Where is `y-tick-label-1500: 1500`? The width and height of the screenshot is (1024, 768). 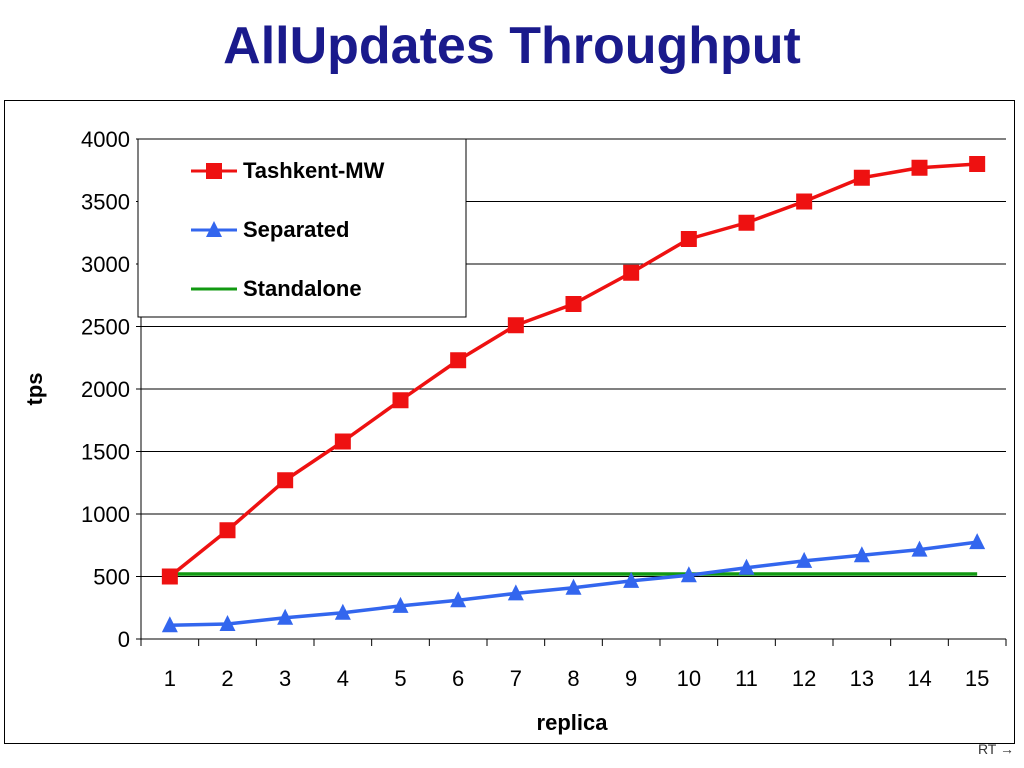
y-tick-label-1500: 1500 is located at coordinates (105, 452).